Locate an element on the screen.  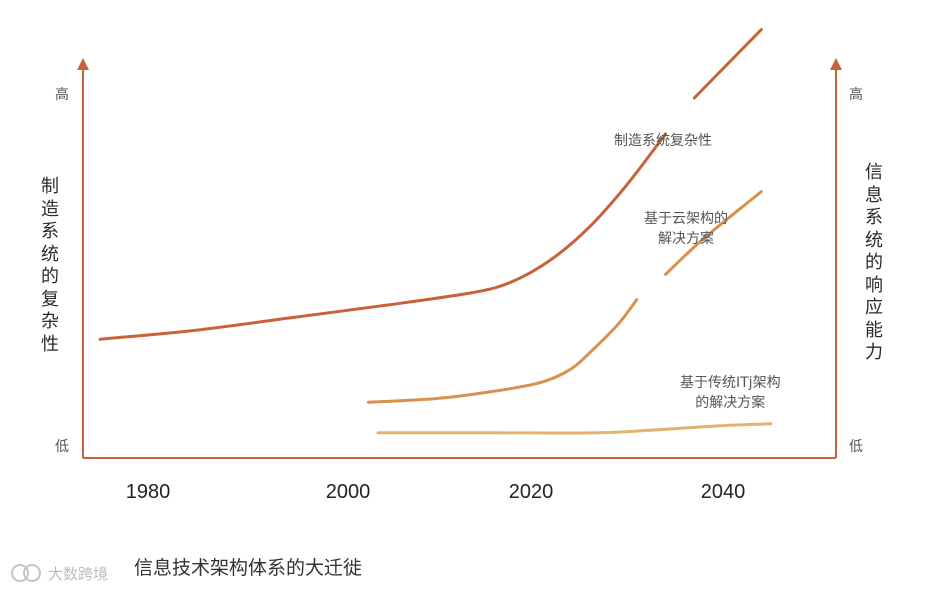
annotation-line: 基于云架构的 is located at coordinates (686, 219).